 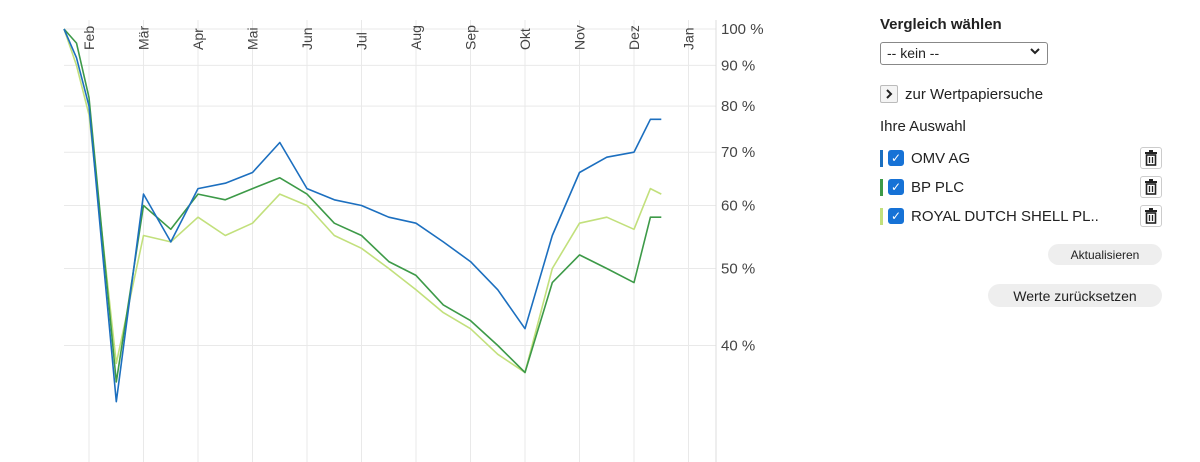 What do you see at coordinates (1021, 187) in the screenshot?
I see `selection-item-bp: ✓ BP PLC` at bounding box center [1021, 187].